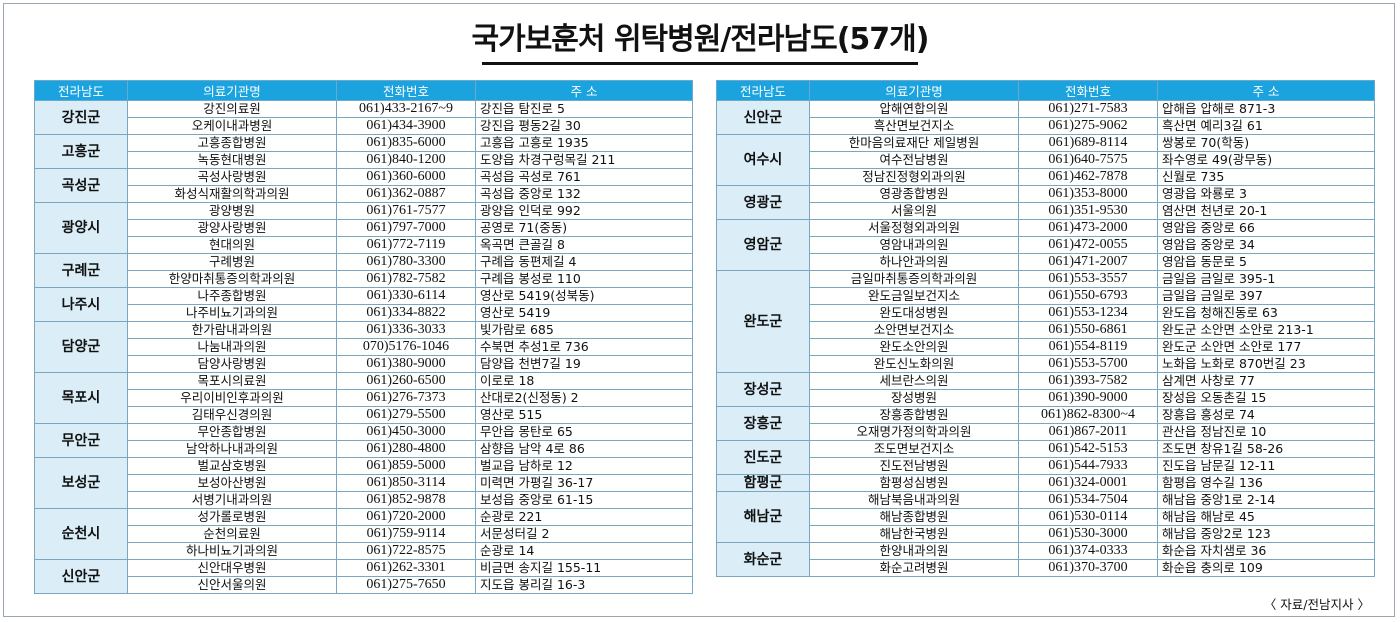  What do you see at coordinates (1088, 109) in the screenshot?
I see `phone-cell: 061)271-7583` at bounding box center [1088, 109].